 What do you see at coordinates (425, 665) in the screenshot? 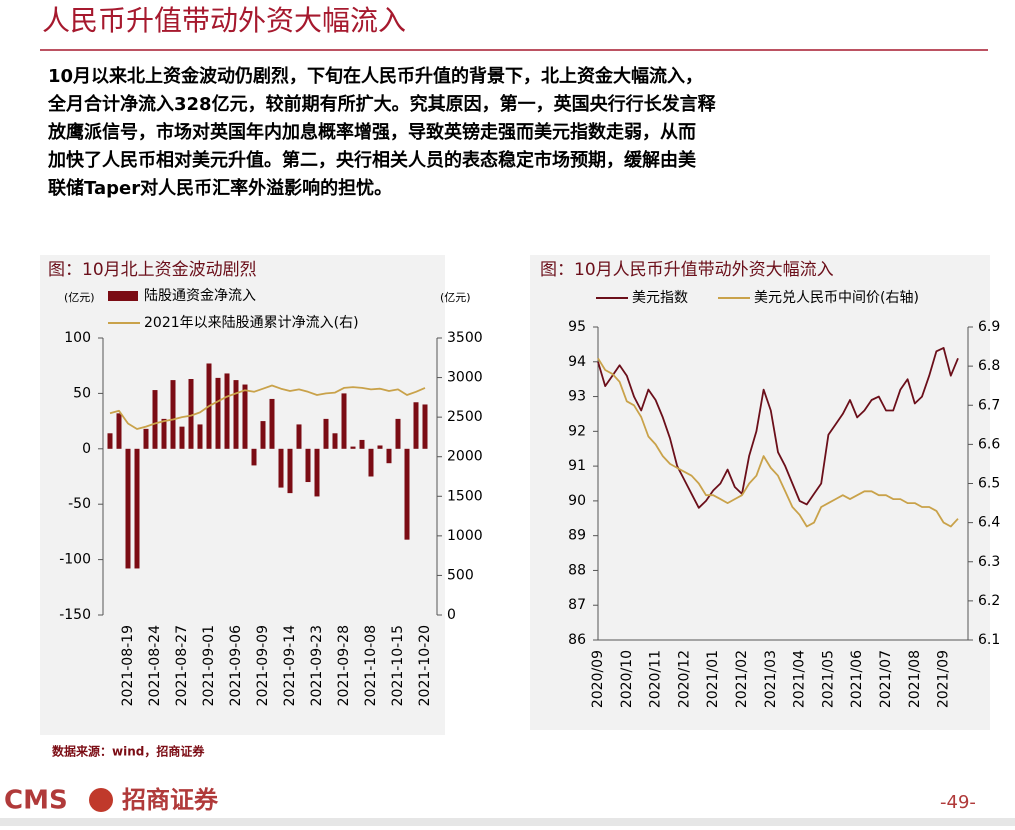
I see `x-tick-label: 2021-10-20` at bounding box center [425, 665].